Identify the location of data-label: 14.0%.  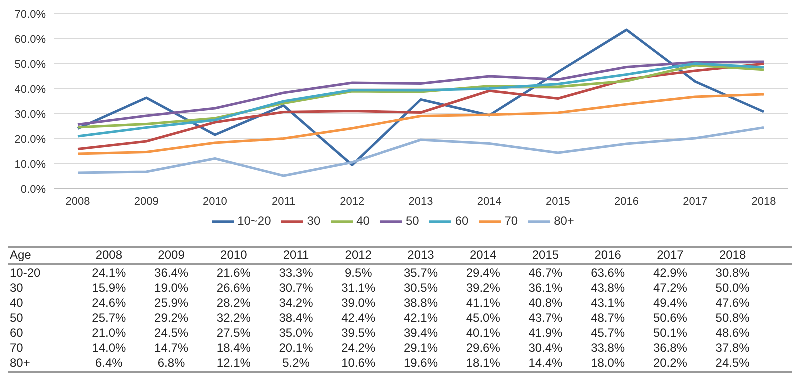
(109, 348).